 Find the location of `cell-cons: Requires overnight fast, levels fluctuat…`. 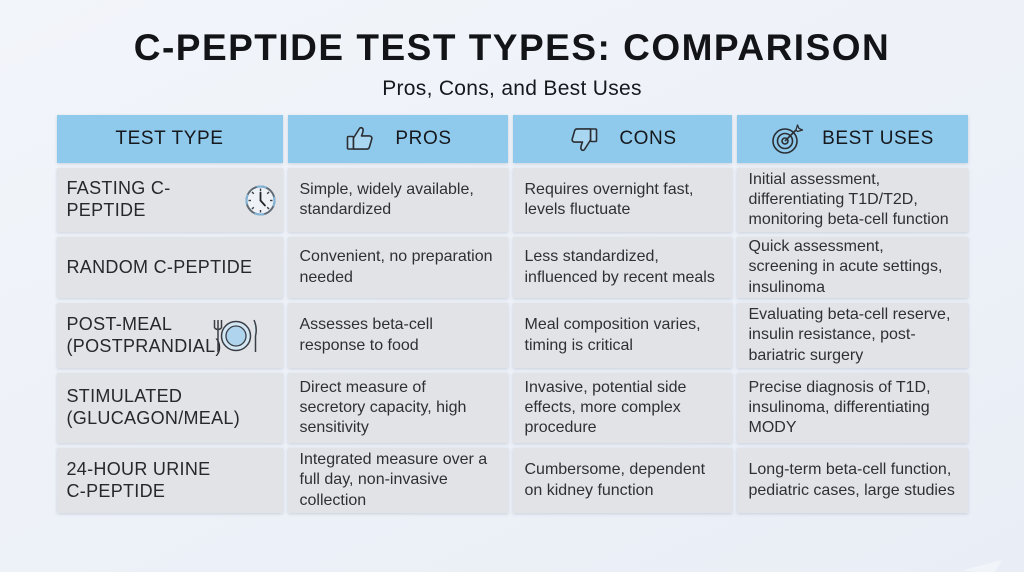

cell-cons: Requires overnight fast, levels fluctuat… is located at coordinates (622, 200).